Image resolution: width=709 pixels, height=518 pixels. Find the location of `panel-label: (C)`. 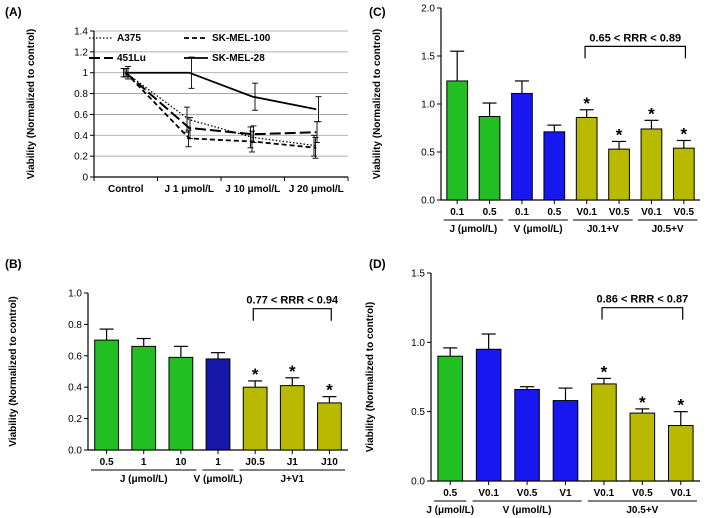

panel-label: (C) is located at coordinates (377, 12).